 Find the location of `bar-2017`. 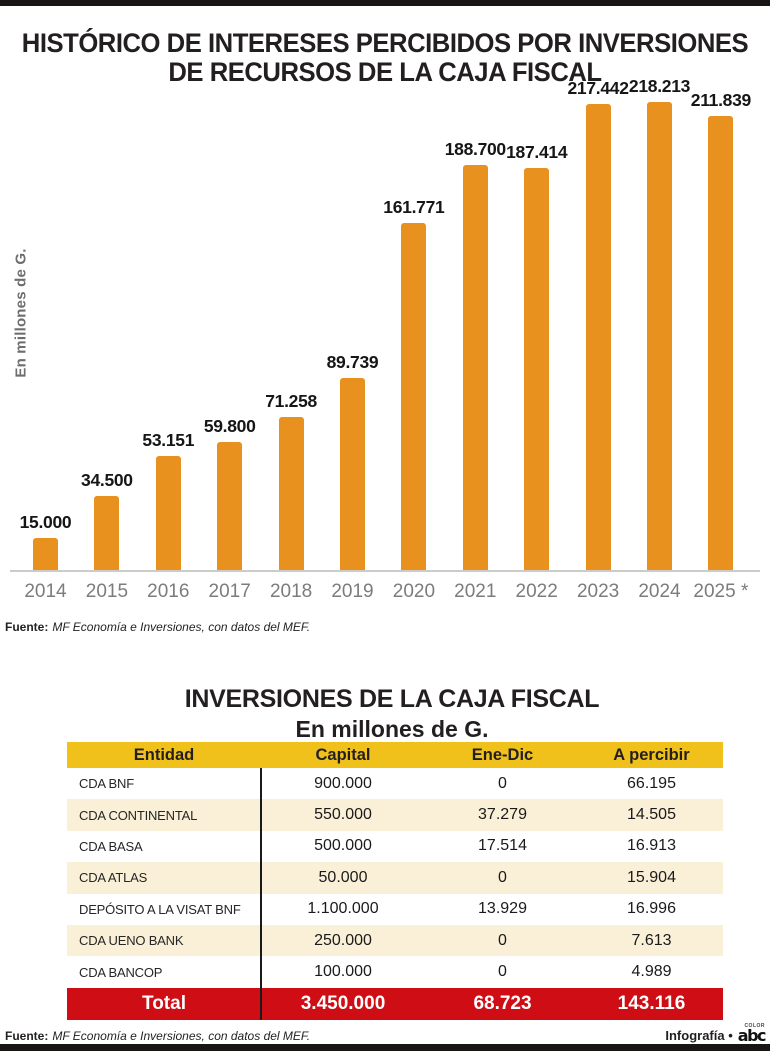

bar-2017 is located at coordinates (230, 506).